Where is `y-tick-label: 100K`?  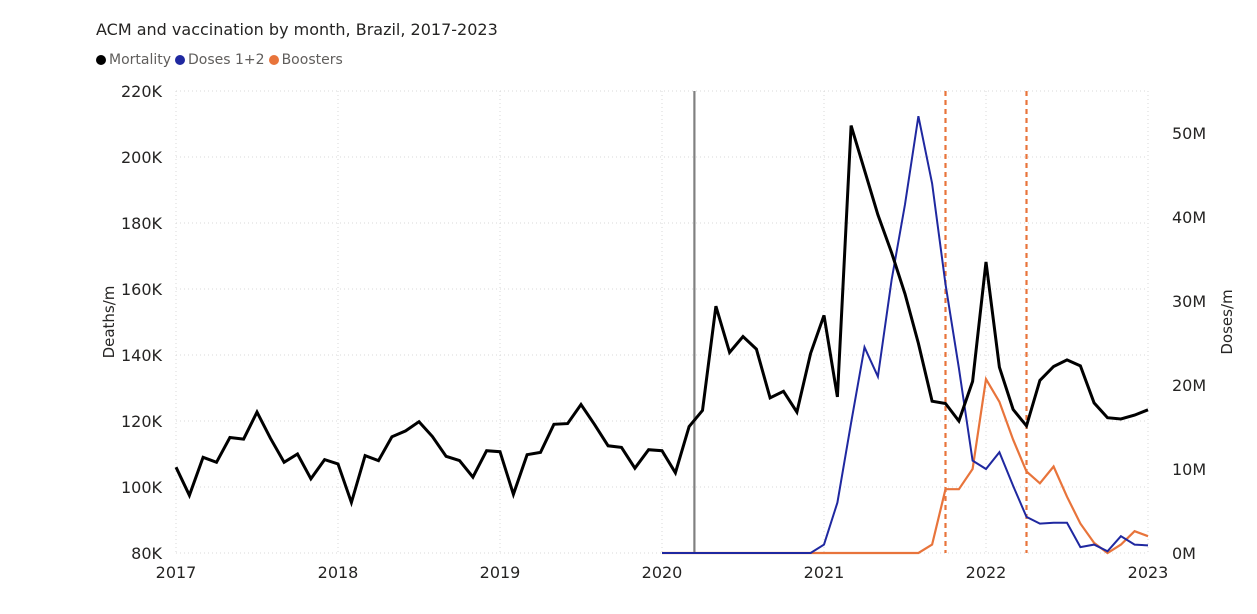
y-tick-label: 100K is located at coordinates (142, 487).